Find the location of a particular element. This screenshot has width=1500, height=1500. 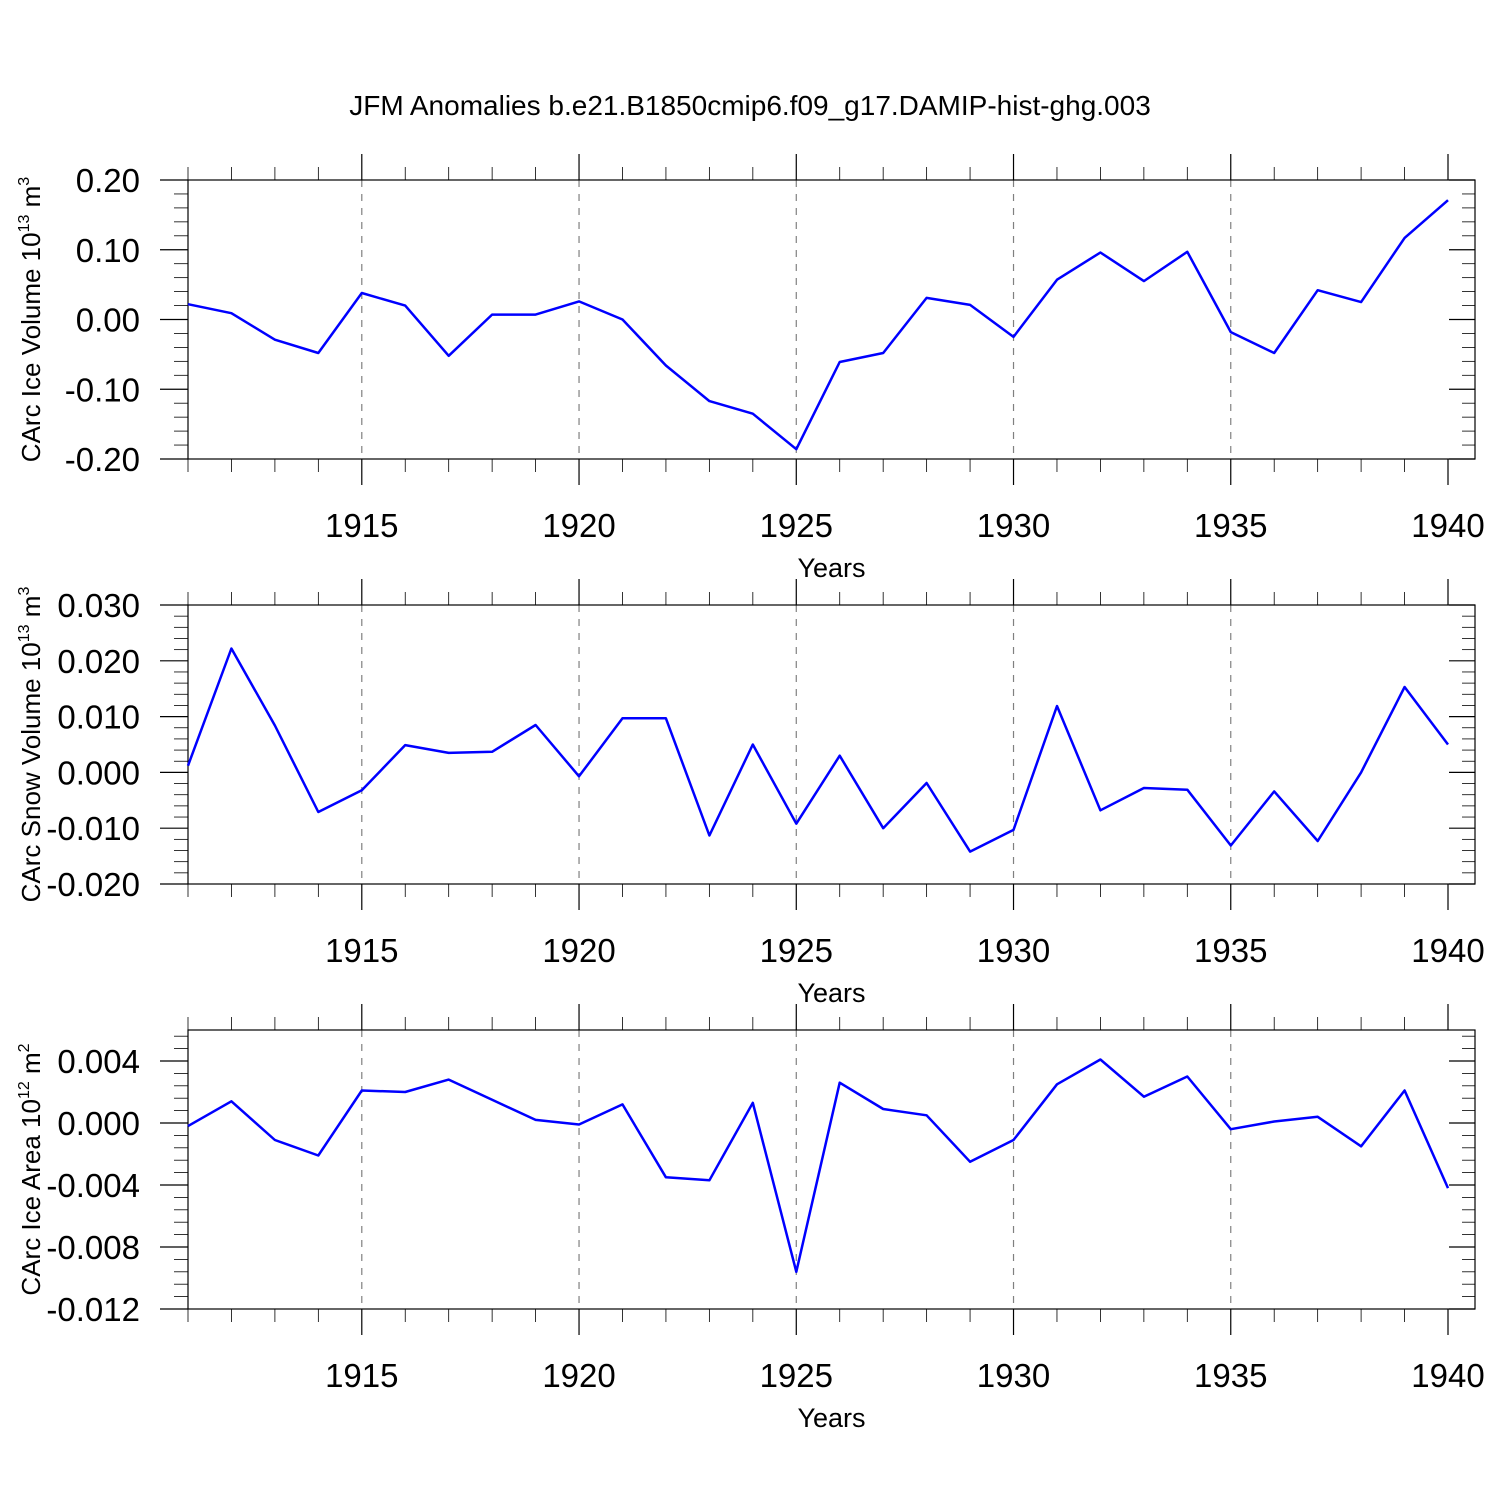

y-tick-label: 0.030 is located at coordinates (98, 605).